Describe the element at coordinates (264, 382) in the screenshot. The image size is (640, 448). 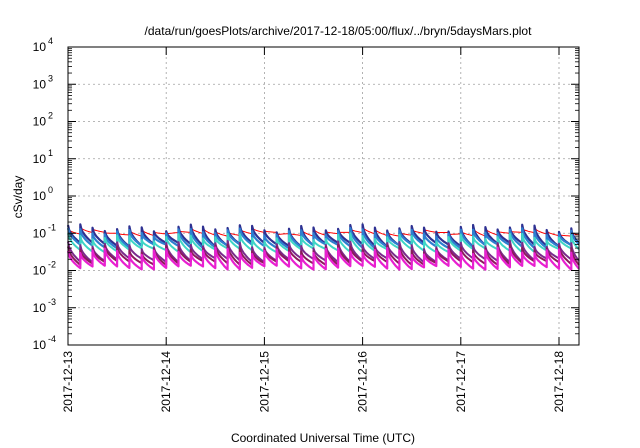
I see `x-tick-label: 2017-12-15` at that location.